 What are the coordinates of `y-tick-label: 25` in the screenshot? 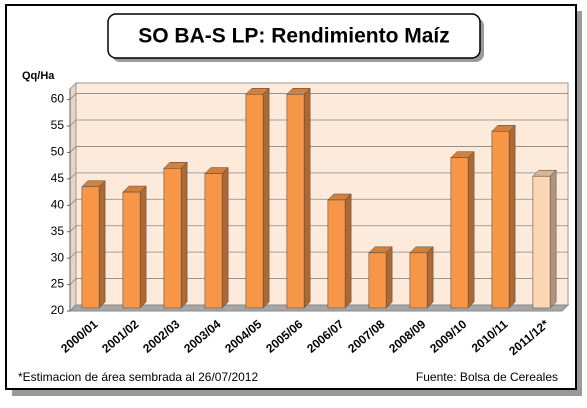 It's located at (58, 284).